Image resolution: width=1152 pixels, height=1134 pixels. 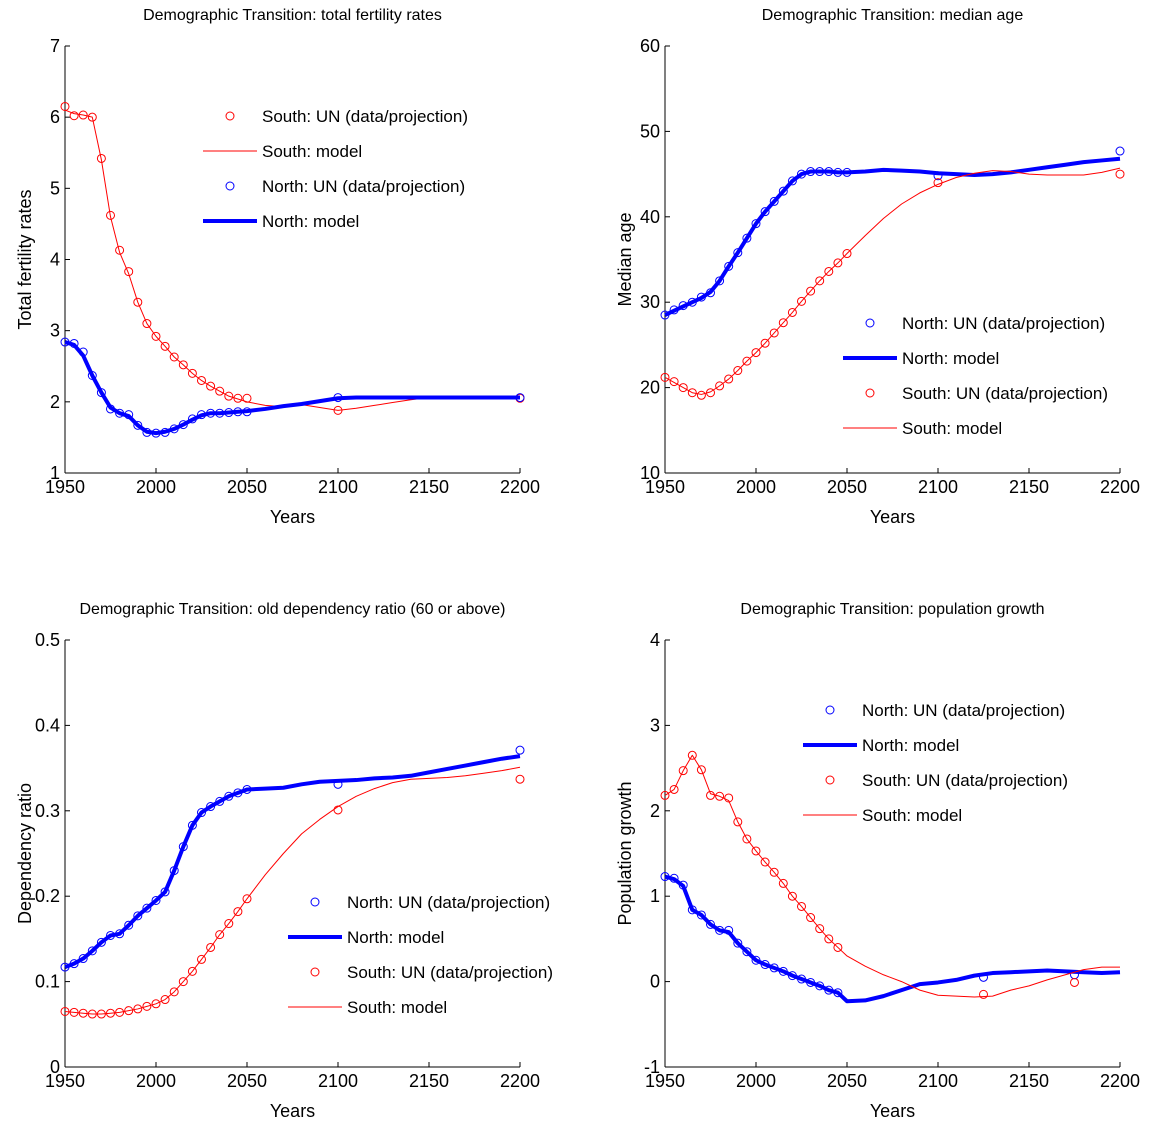 I want to click on legend-label: South: model, so click(x=952, y=428).